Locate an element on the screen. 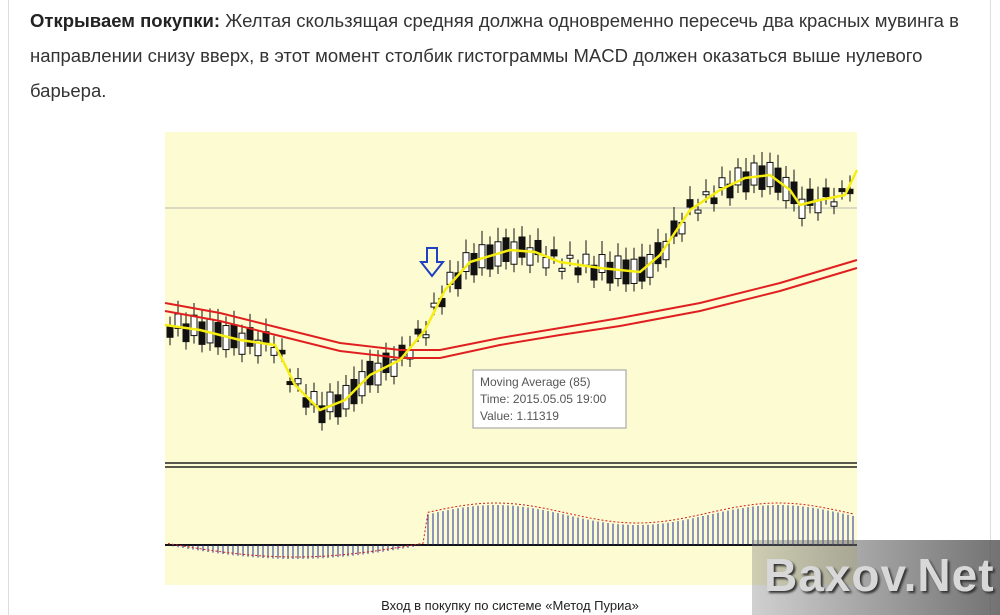 The height and width of the screenshot is (615, 1000). tooltip is located at coordinates (549, 399).